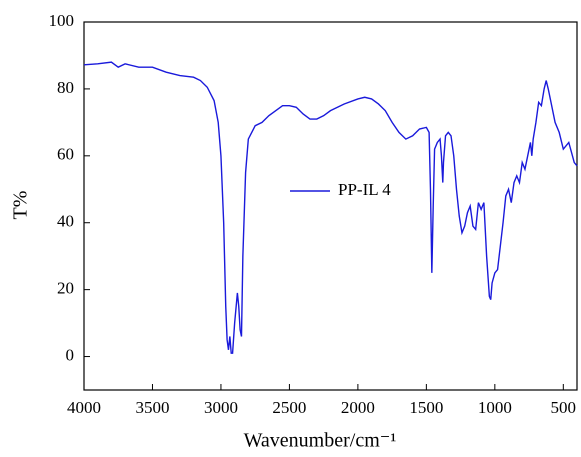 Image resolution: width=581 pixels, height=457 pixels. What do you see at coordinates (65, 221) in the screenshot?
I see `y-tick-label: 40` at bounding box center [65, 221].